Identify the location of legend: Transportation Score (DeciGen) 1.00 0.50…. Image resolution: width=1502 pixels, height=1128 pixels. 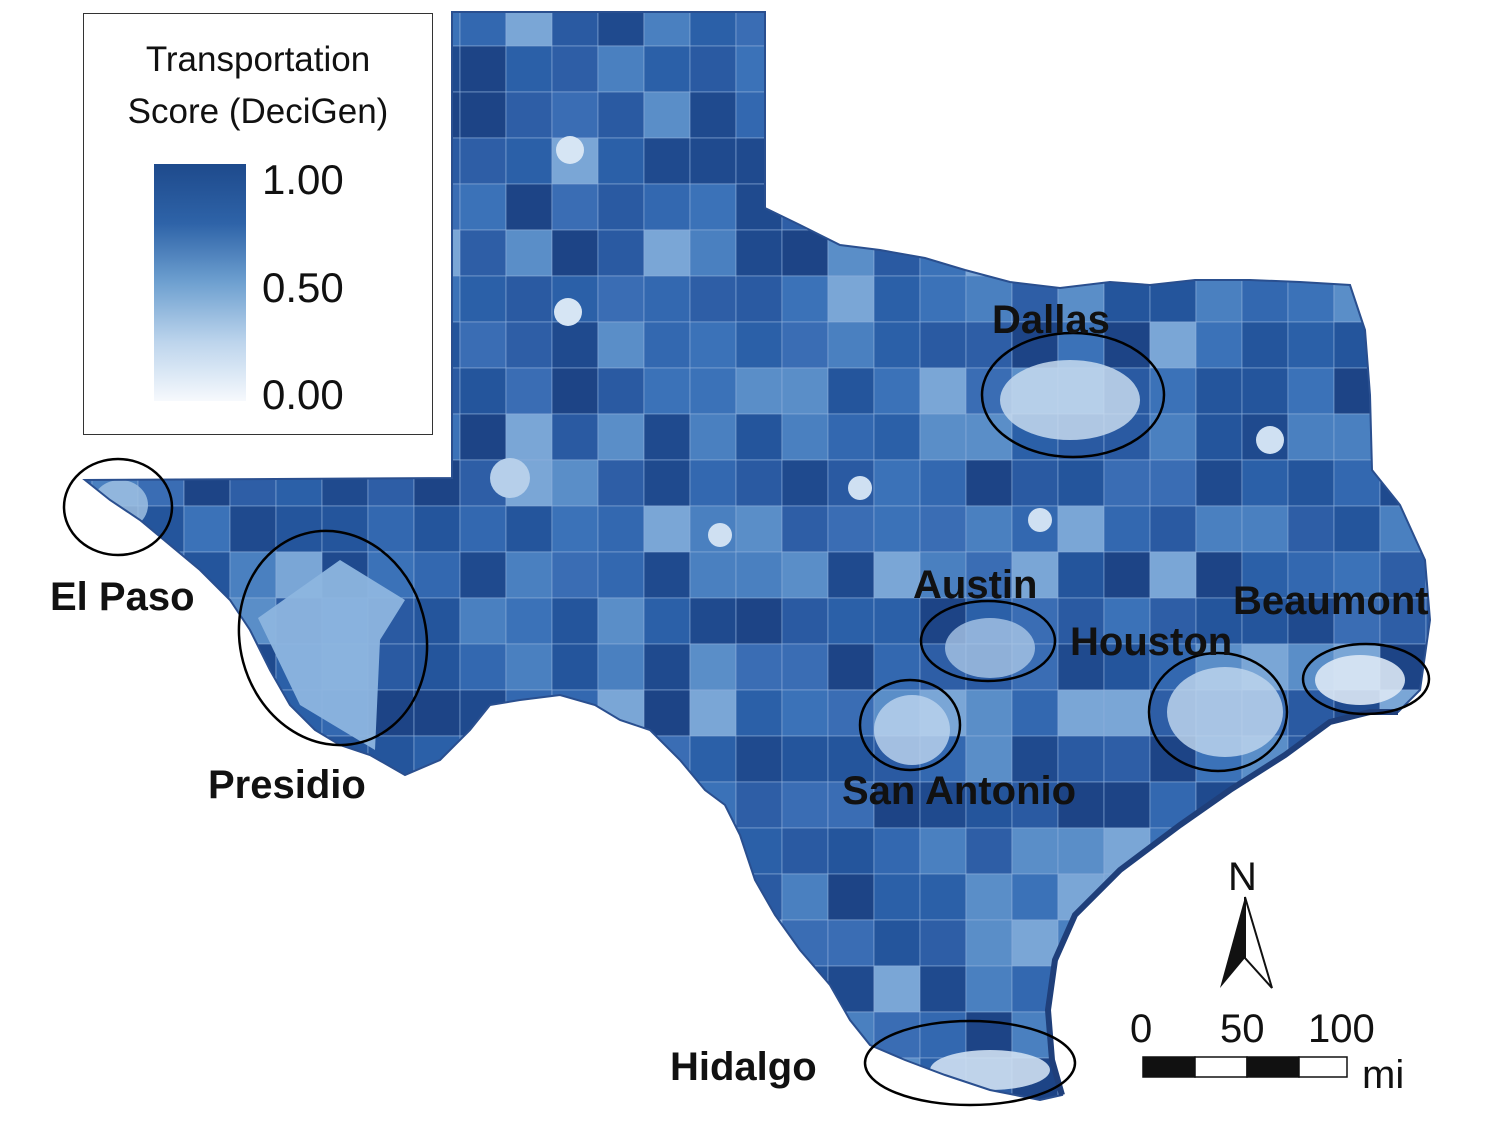
(258, 224).